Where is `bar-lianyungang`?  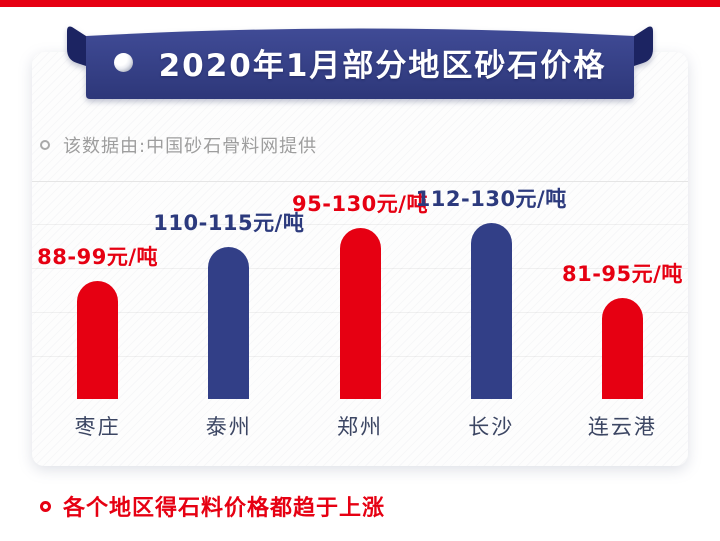
bar-lianyungang is located at coordinates (622, 348).